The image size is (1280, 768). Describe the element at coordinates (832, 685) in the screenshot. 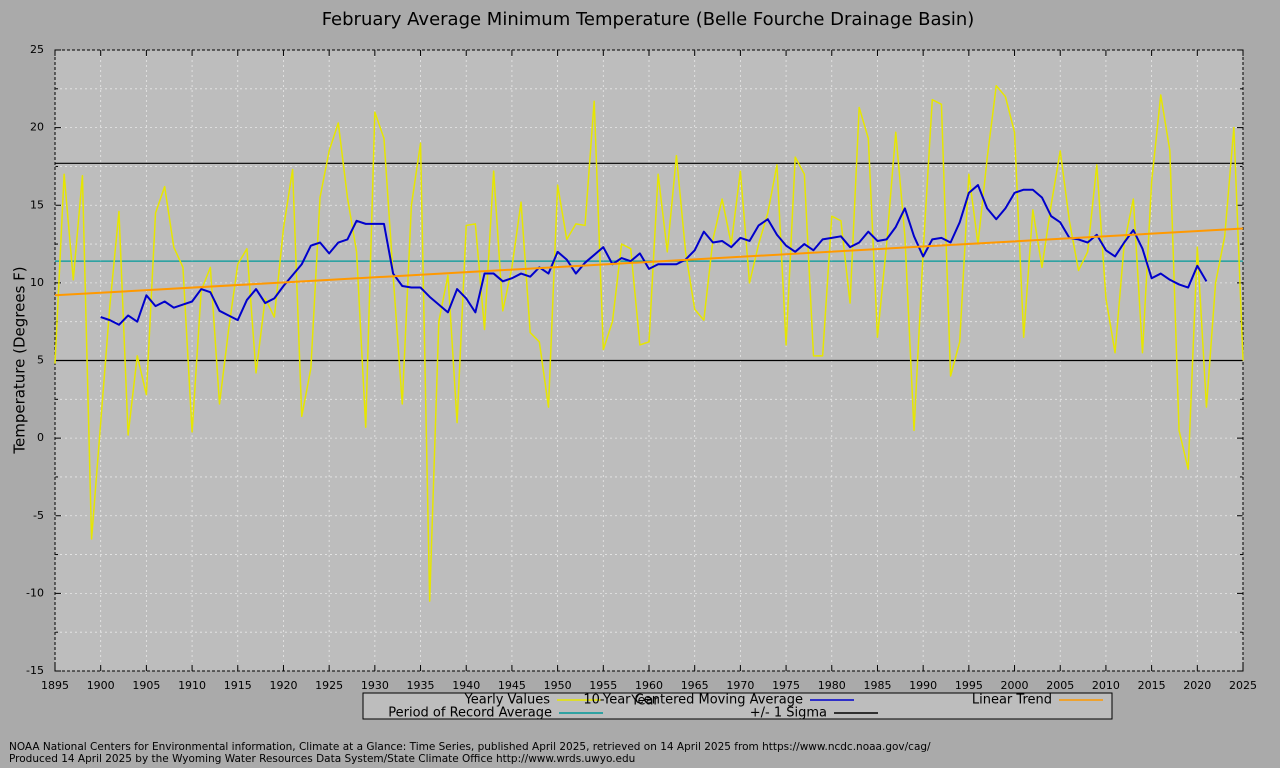

I see `x-tick-label: 1980` at that location.